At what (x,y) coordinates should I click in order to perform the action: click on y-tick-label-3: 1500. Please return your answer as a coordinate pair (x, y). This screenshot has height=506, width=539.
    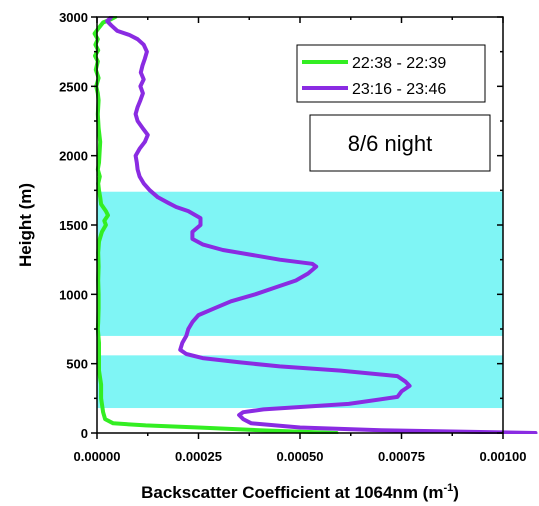
    Looking at the image, I should click on (73, 225).